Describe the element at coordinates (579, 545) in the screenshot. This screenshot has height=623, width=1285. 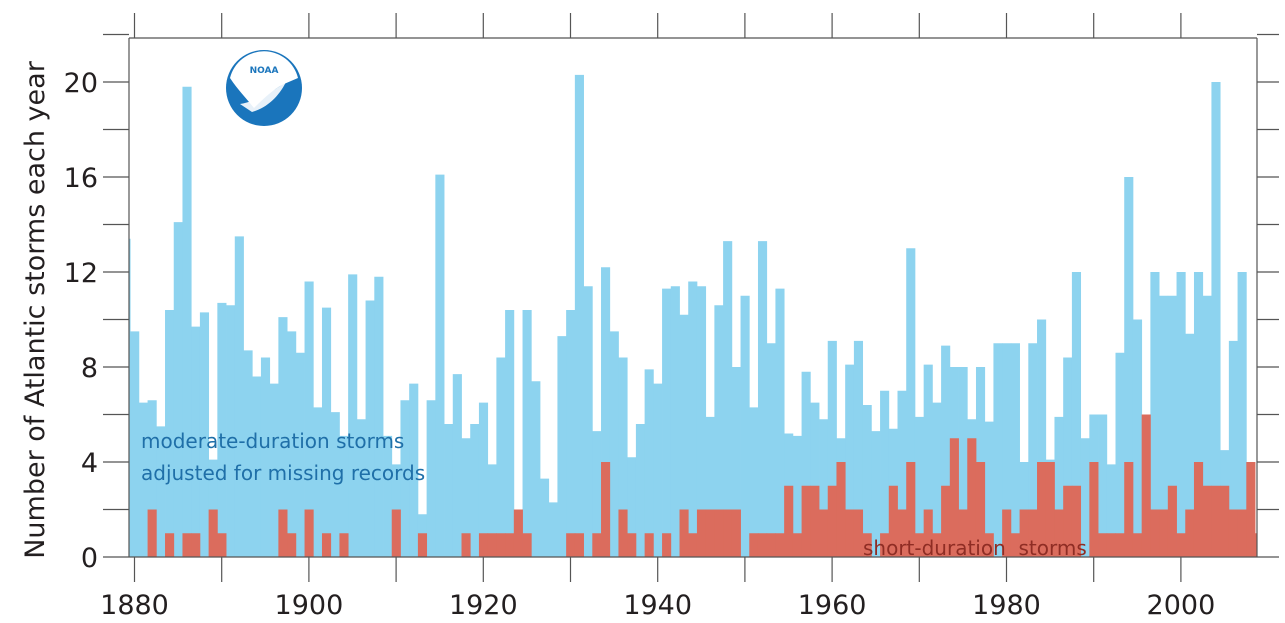
I see `short-bar-1931` at that location.